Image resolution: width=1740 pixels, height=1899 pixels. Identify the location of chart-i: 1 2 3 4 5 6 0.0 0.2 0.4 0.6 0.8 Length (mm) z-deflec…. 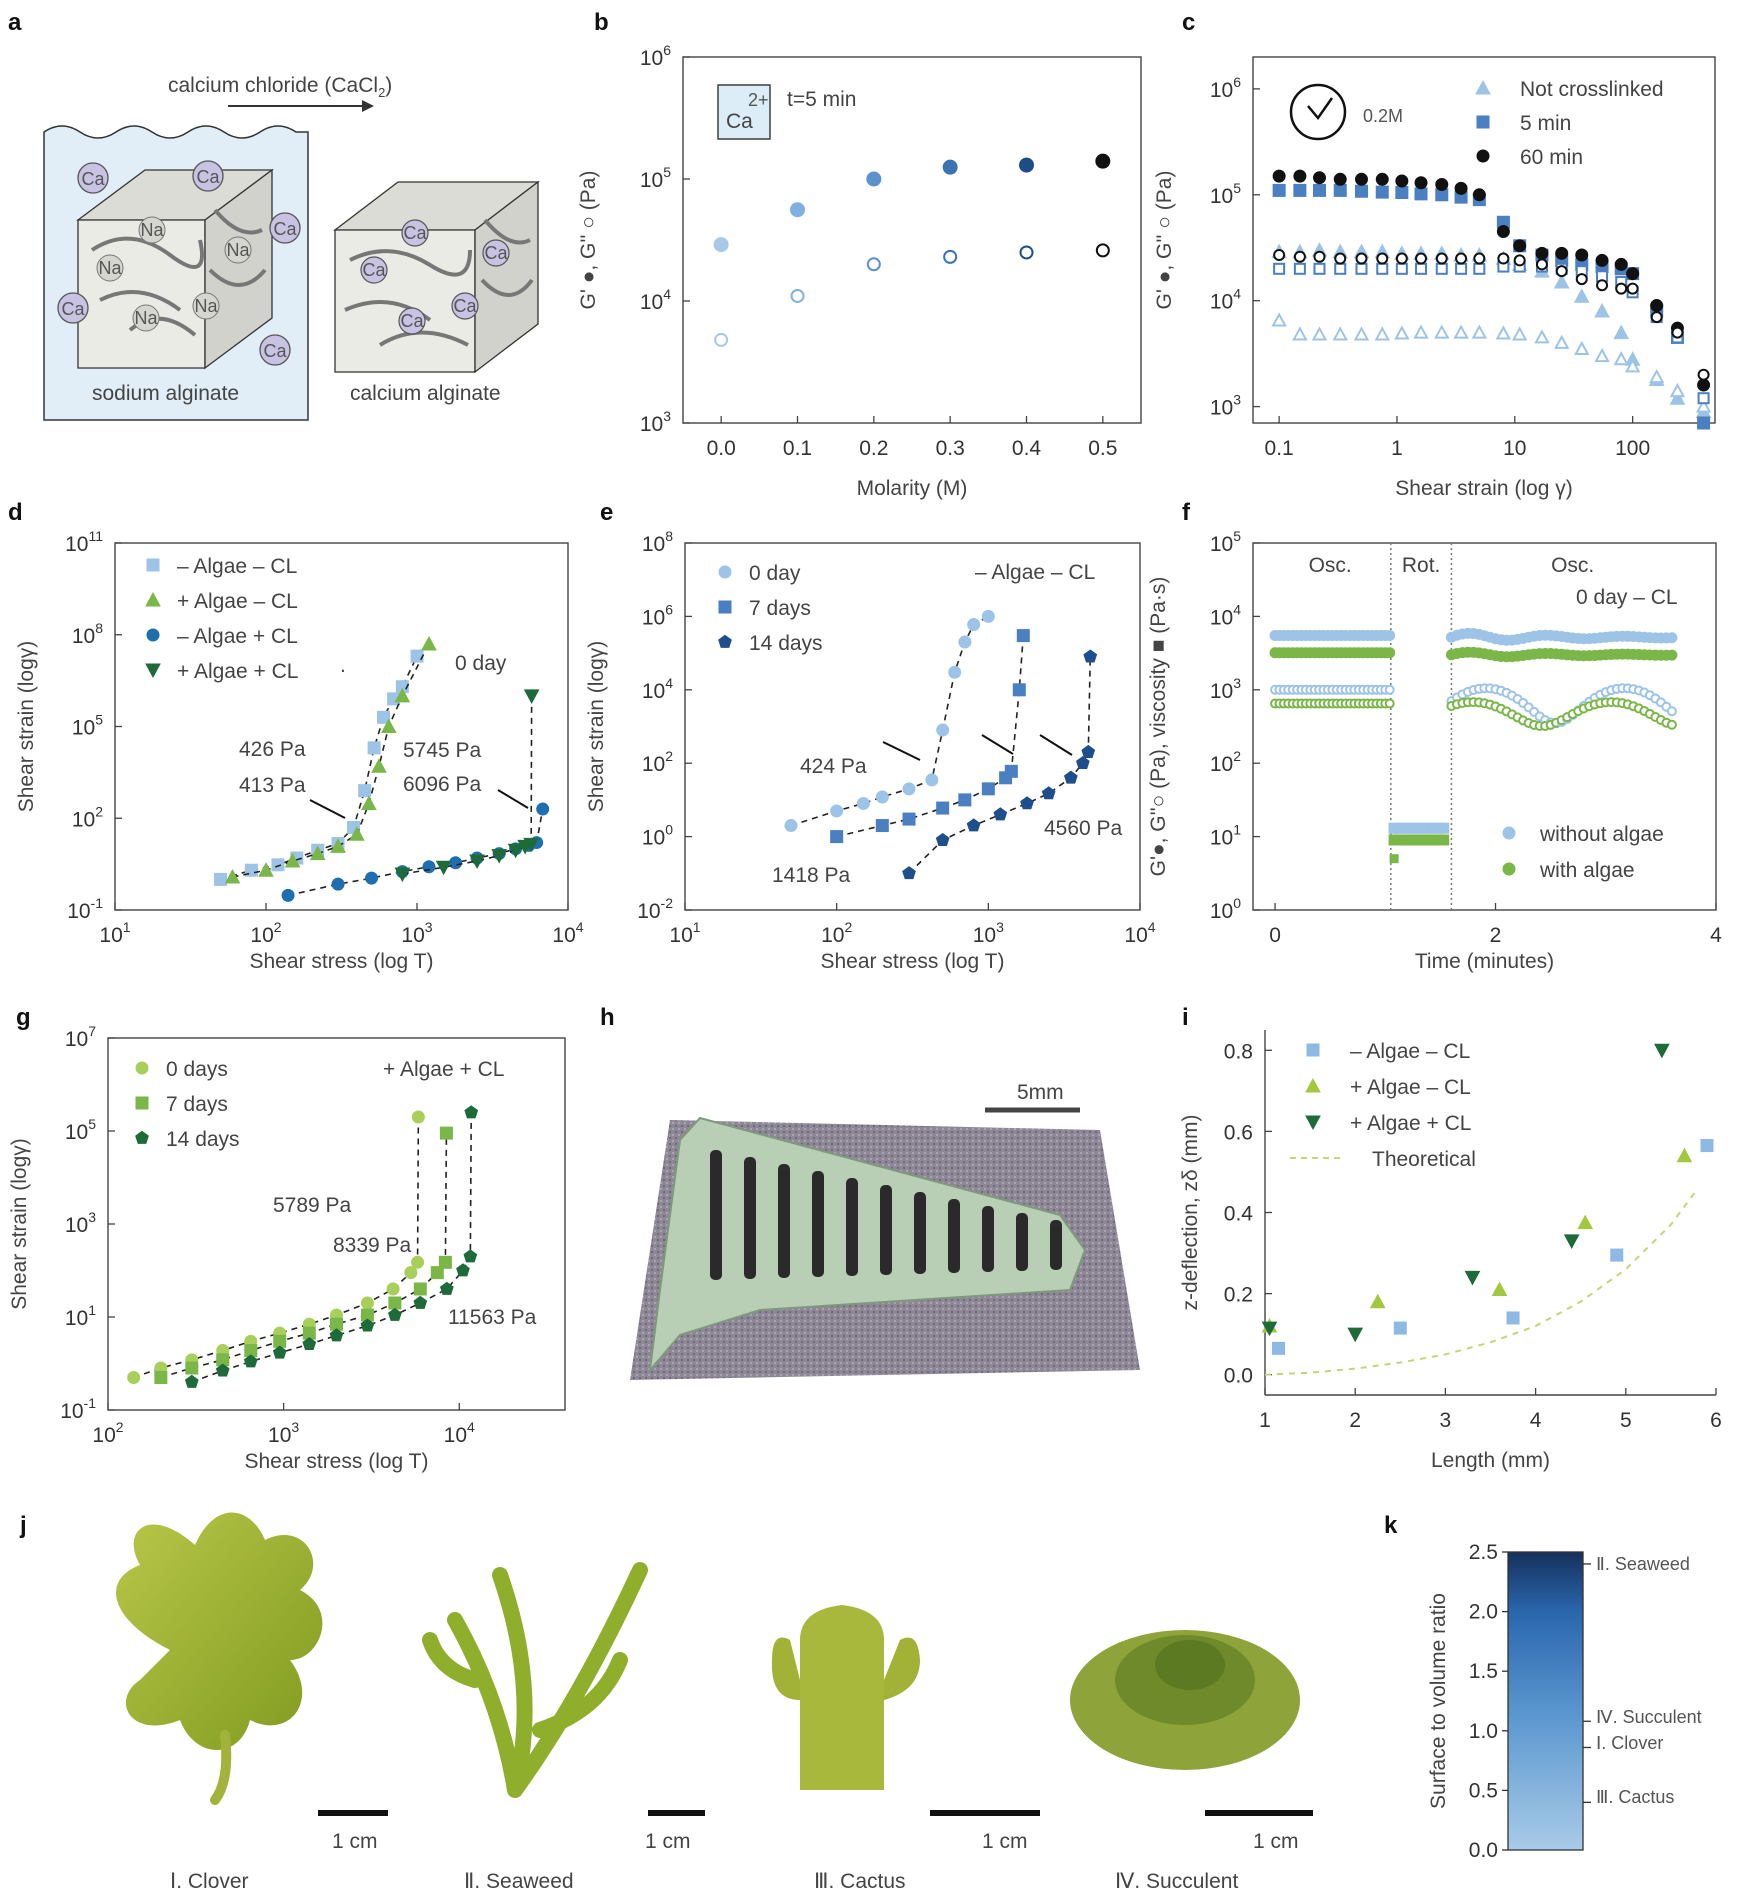
(1450, 1251).